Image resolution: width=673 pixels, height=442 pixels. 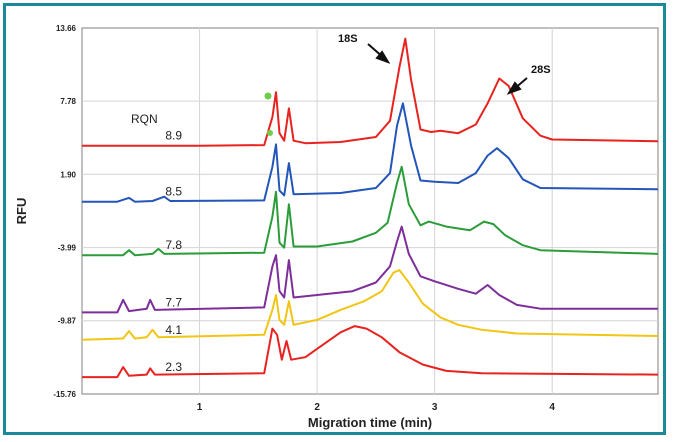 What do you see at coordinates (268, 114) in the screenshot?
I see `marker-dots` at bounding box center [268, 114].